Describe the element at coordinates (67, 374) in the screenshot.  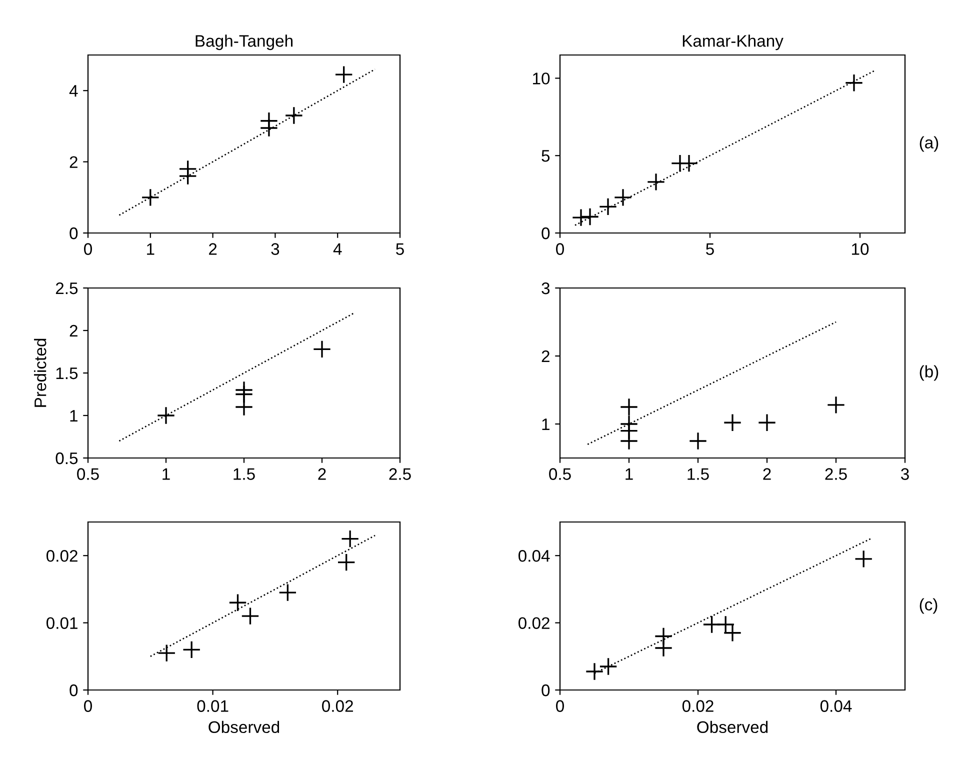
I see `y-tick-label: 1.5` at that location.